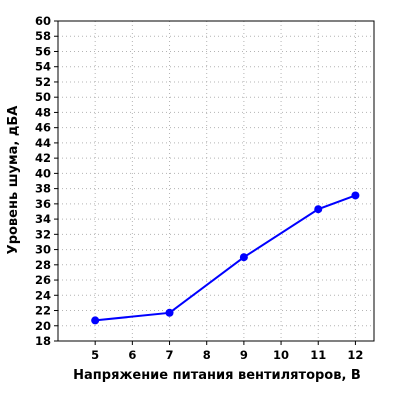  I want to click on x-axis-label: Напряжение питания вентиляторов, В, so click(217, 375).